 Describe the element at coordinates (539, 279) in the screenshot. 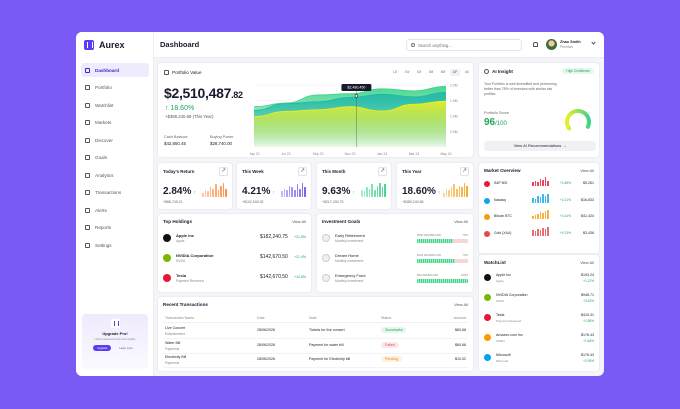

I see `watchlist-row: Apple Inc Apple $193.24 +1.12%` at that location.